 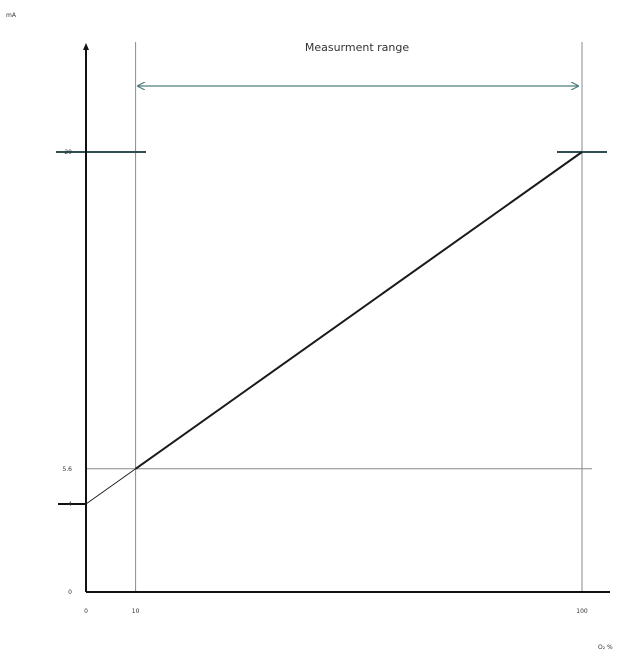 What do you see at coordinates (11, 15) in the screenshot?
I see `y-axis-unit: mA` at bounding box center [11, 15].